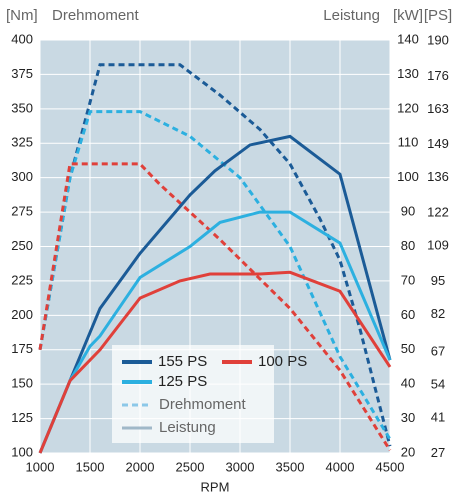  What do you see at coordinates (438, 313) in the screenshot?
I see `y3-tick-label: 82` at bounding box center [438, 313].